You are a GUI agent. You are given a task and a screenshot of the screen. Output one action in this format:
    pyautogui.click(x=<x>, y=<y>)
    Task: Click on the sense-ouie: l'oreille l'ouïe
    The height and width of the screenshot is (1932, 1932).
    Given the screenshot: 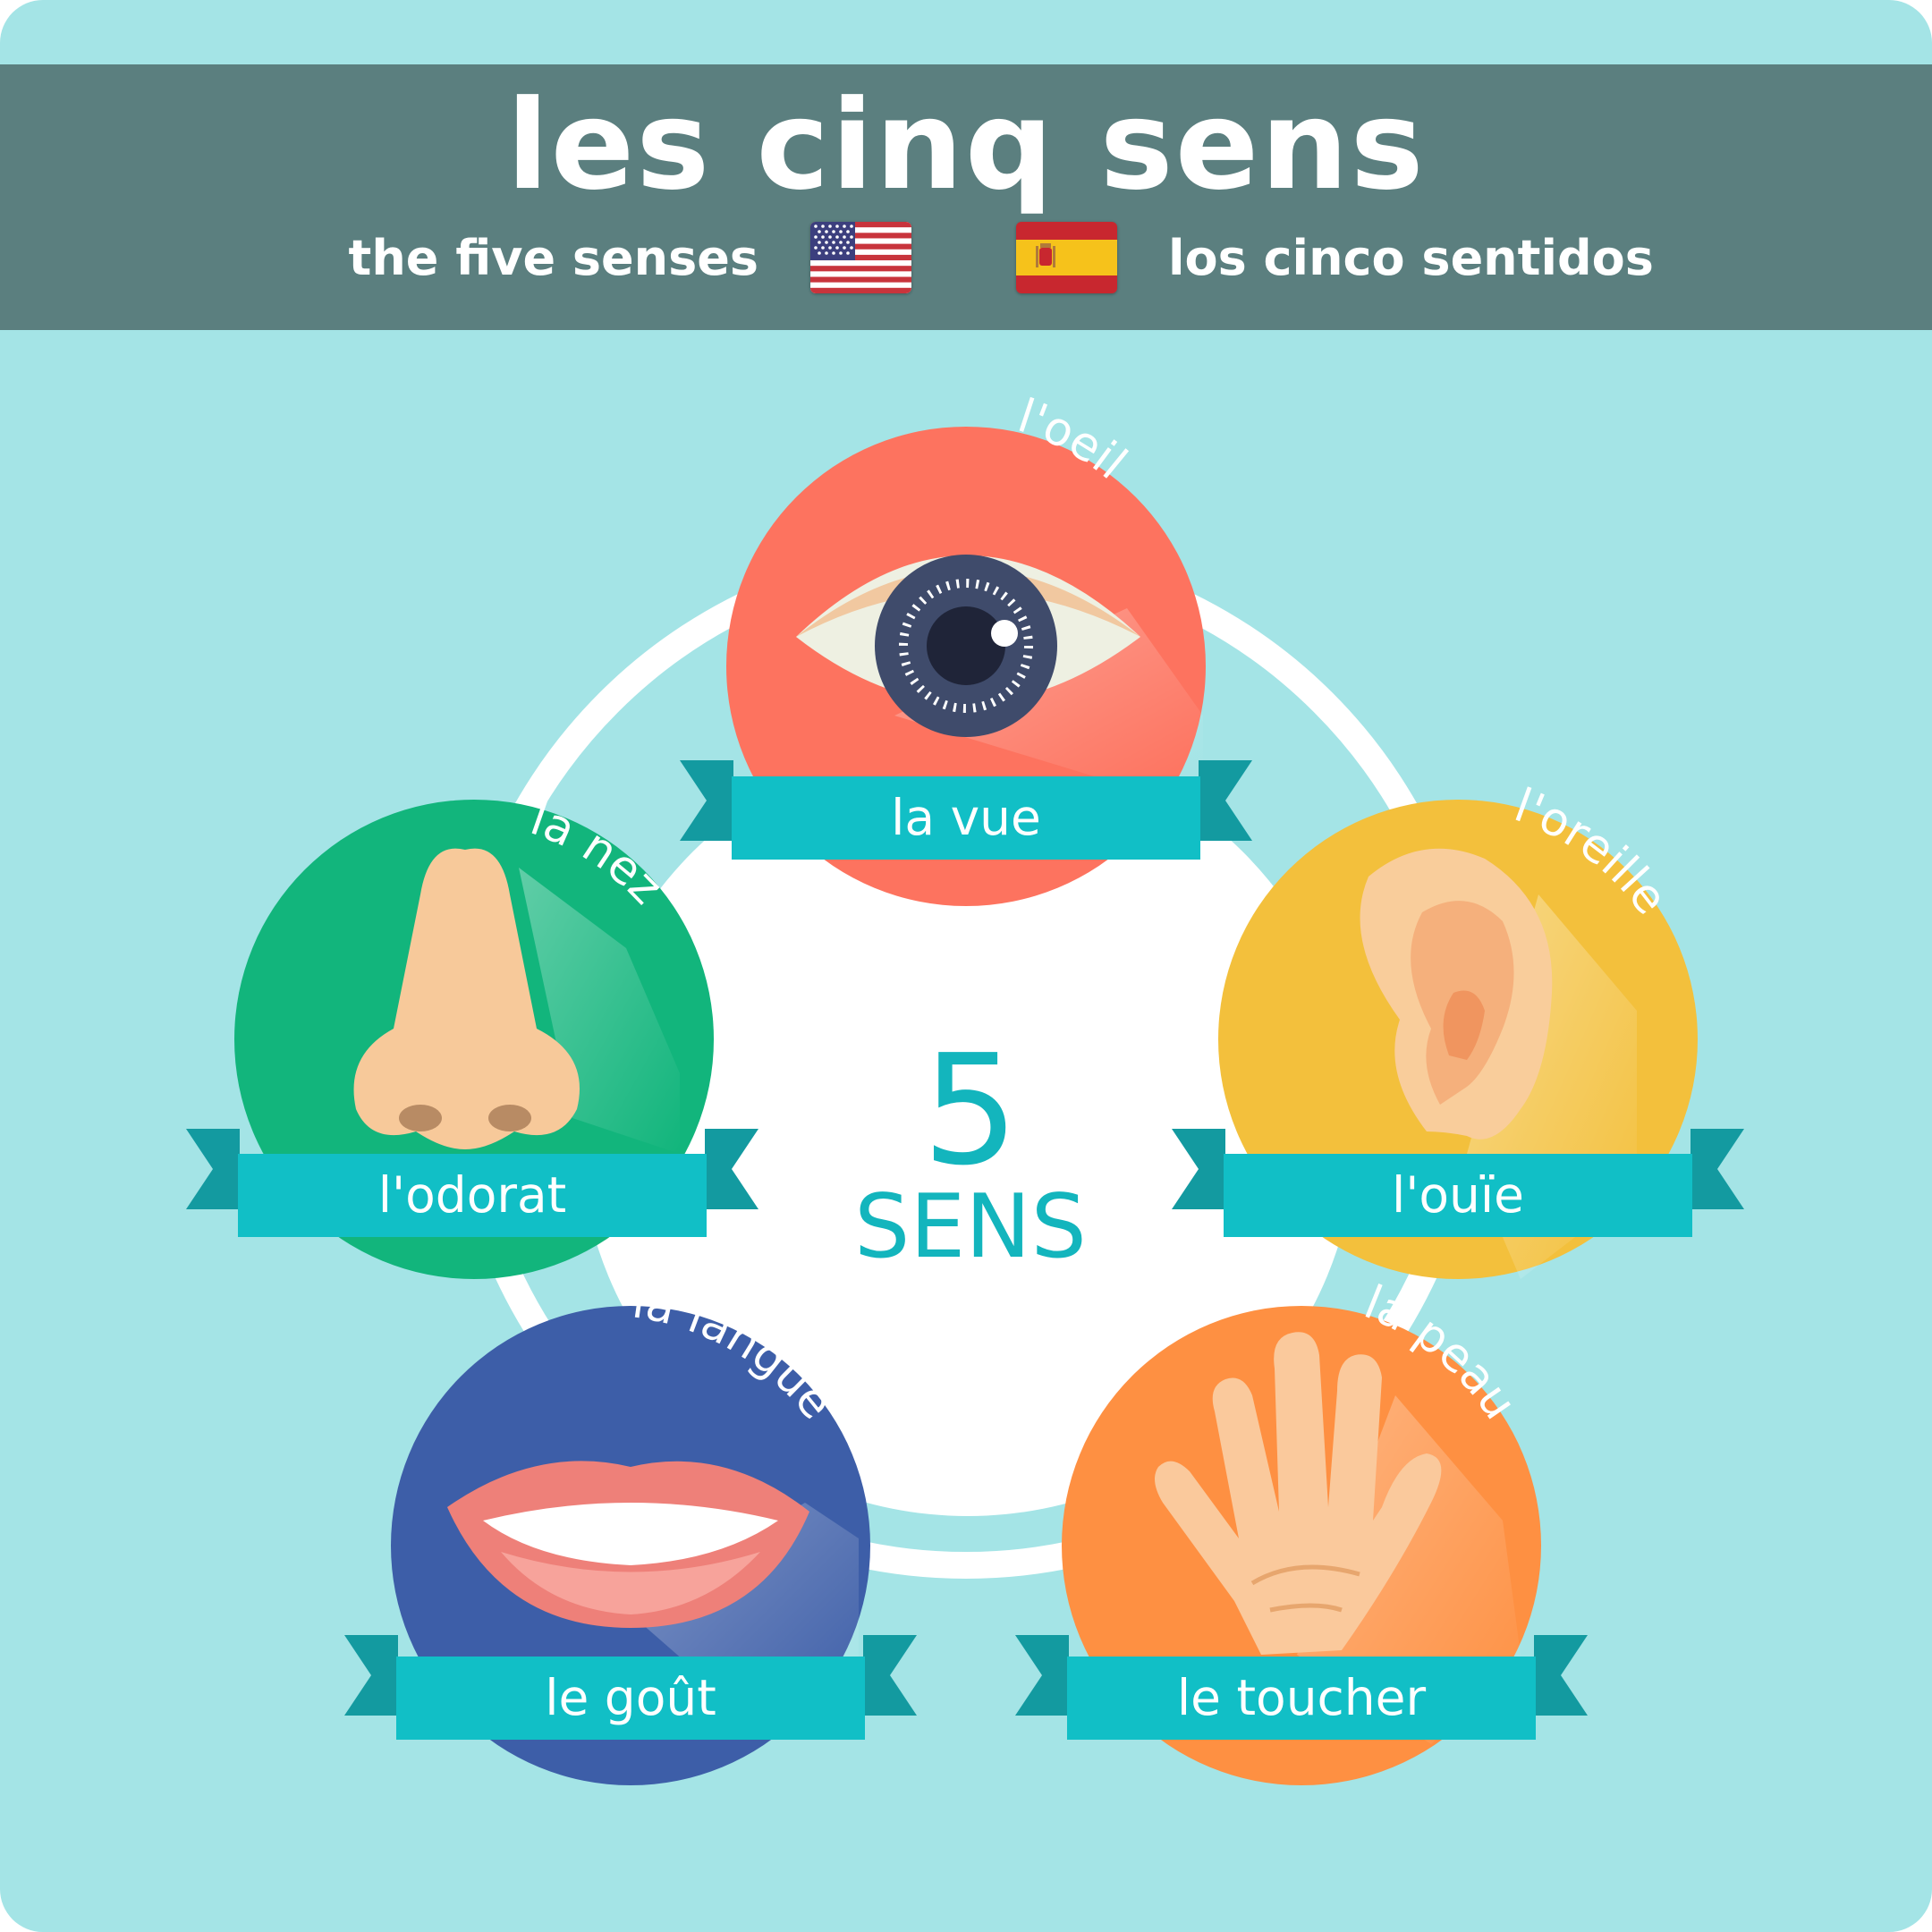 What is the action you would take?
    pyautogui.click(x=1458, y=1029)
    